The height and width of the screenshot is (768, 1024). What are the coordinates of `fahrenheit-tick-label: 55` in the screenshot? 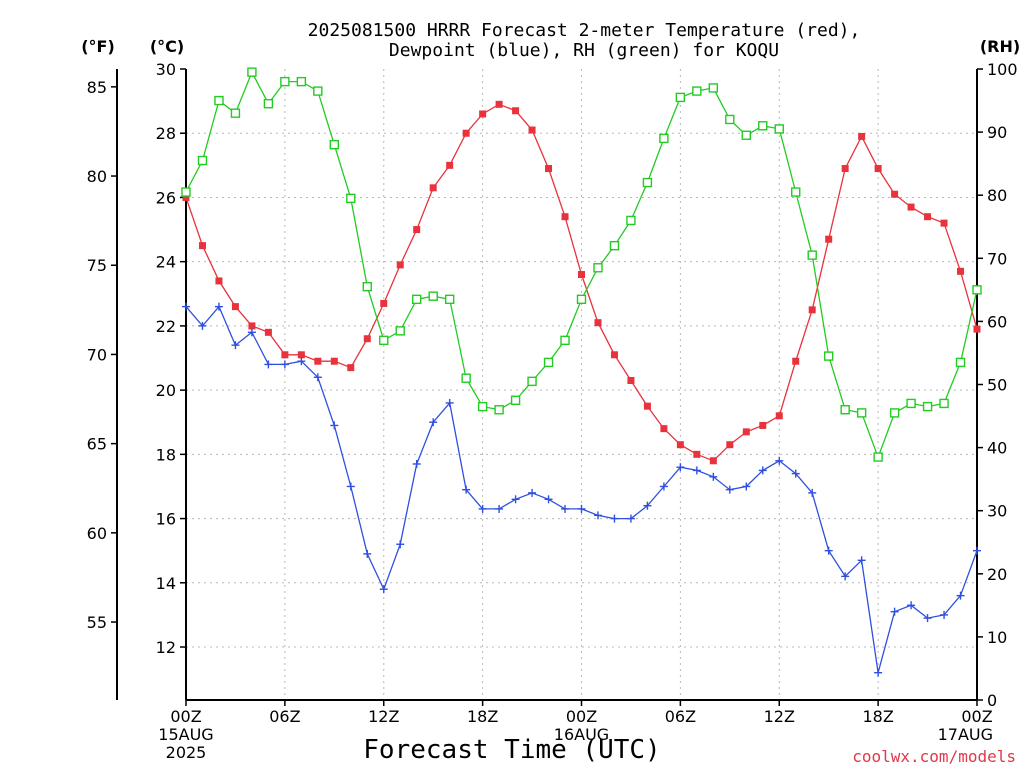 It's located at (97, 622).